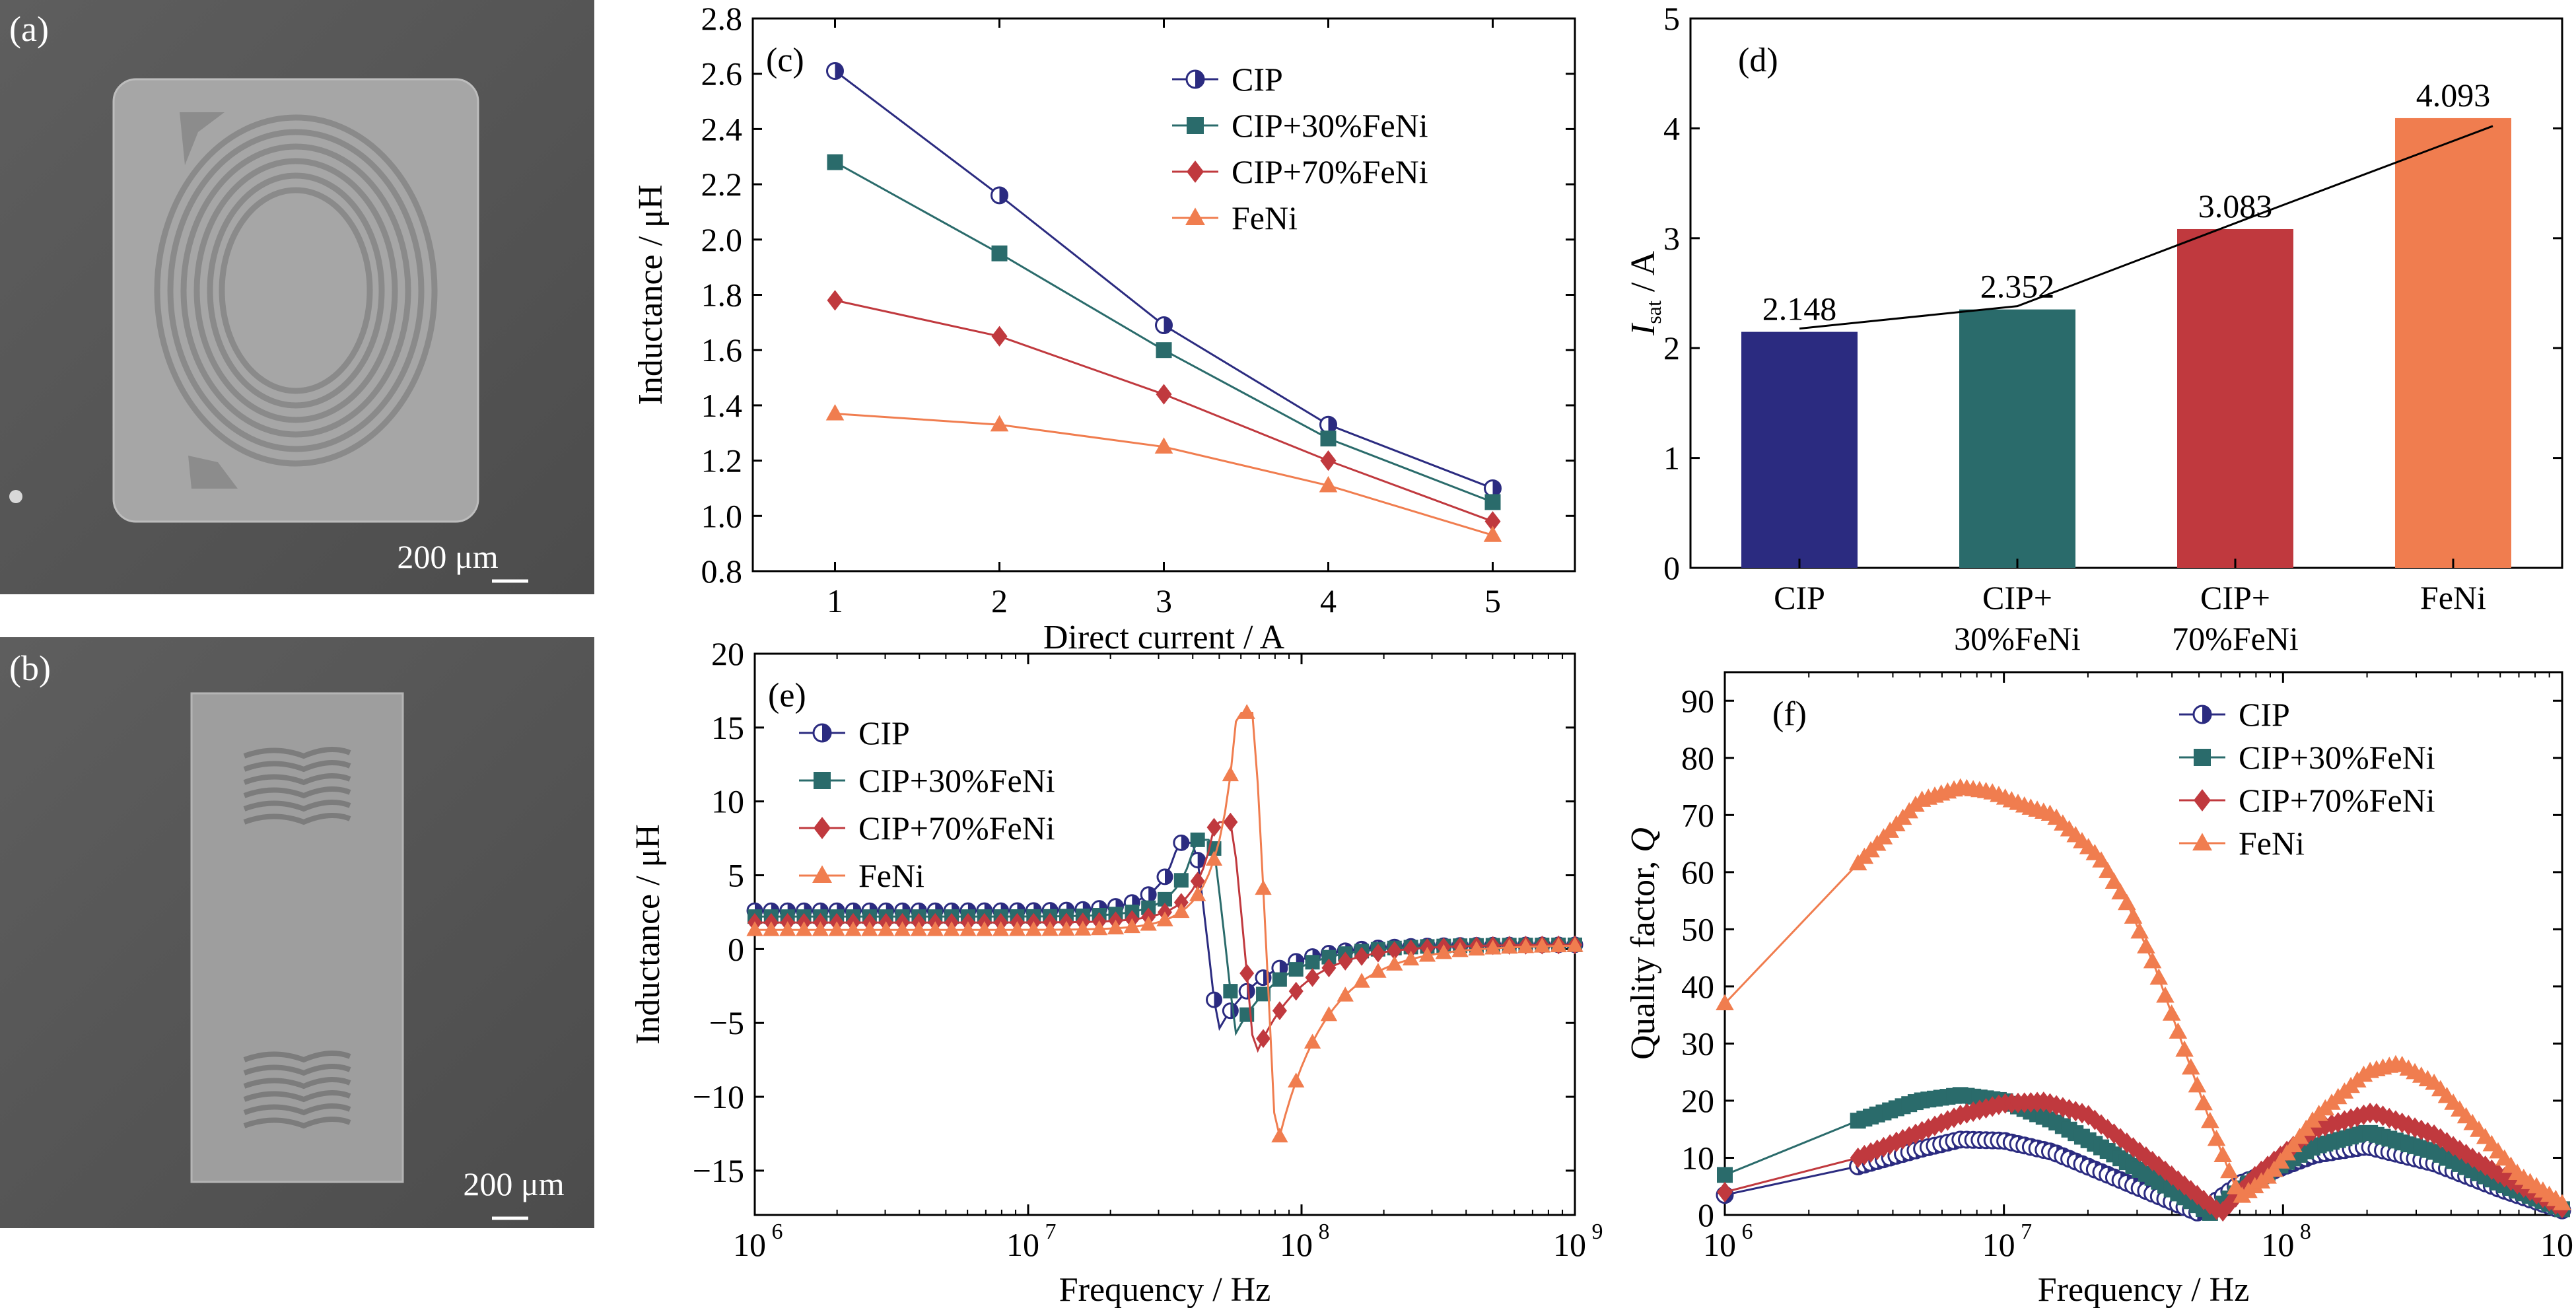  Describe the element at coordinates (1330, 125) in the screenshot. I see `chart-c-legend-label: CIP+30%FeNi` at that location.